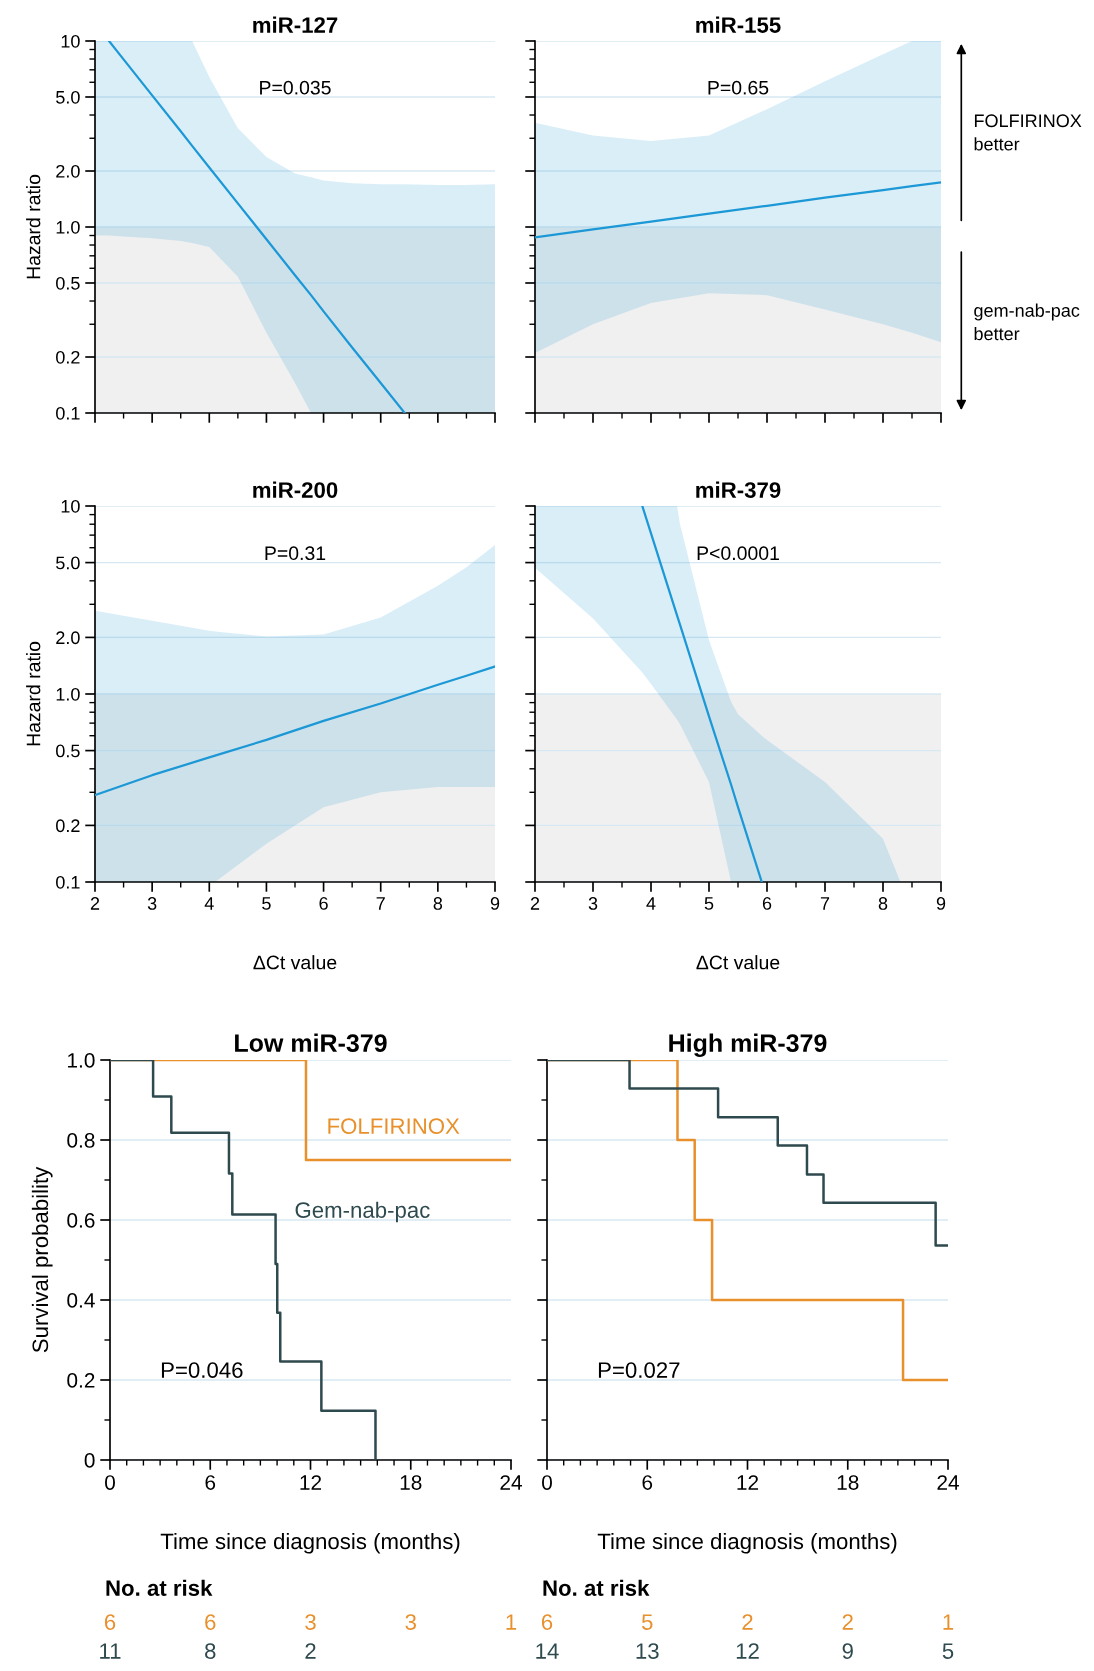 The image size is (1094, 1671). I want to click on text: gem-nab-pac better, so click(1027, 322).